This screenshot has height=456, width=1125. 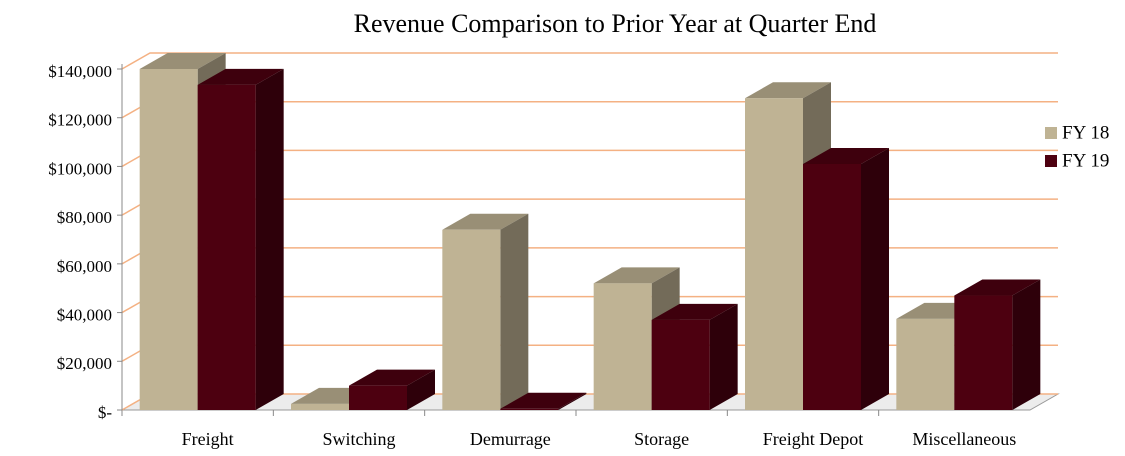 What do you see at coordinates (1085, 132) in the screenshot?
I see `legend-label: FY 18` at bounding box center [1085, 132].